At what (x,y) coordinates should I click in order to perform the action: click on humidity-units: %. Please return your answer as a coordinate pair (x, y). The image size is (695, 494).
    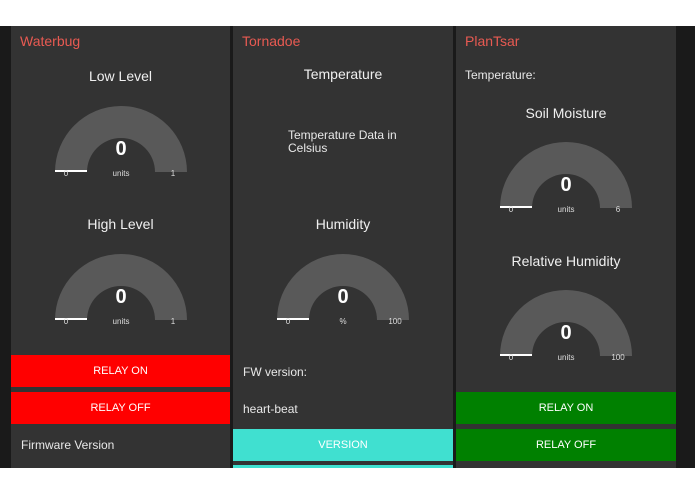
    Looking at the image, I should click on (343, 321).